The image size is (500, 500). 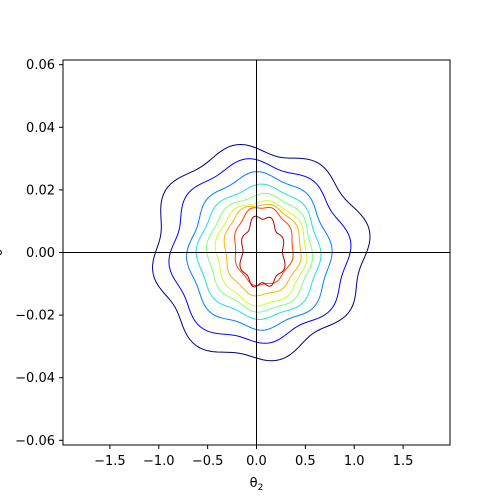 What do you see at coordinates (110, 461) in the screenshot?
I see `x-tick-label: −1.5` at bounding box center [110, 461].